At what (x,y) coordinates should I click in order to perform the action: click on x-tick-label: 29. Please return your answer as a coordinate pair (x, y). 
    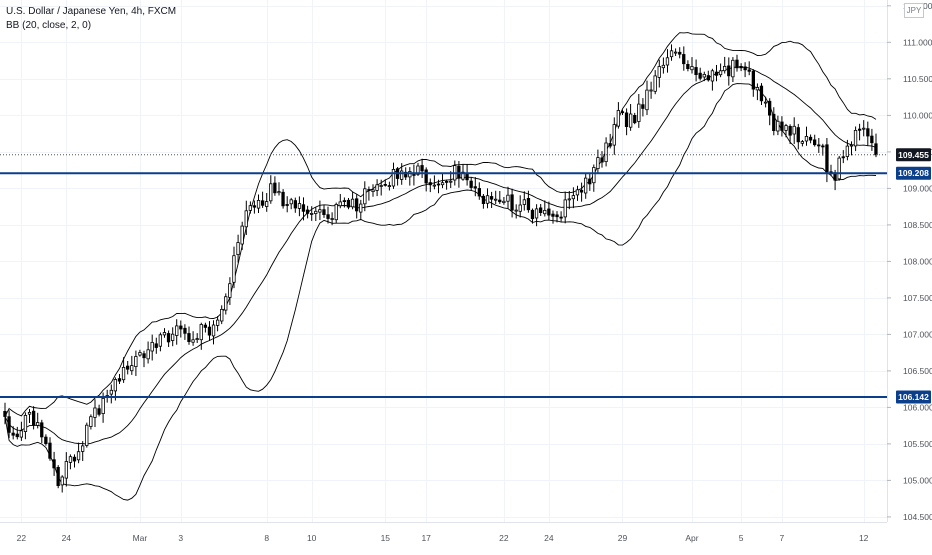
    Looking at the image, I should click on (623, 538).